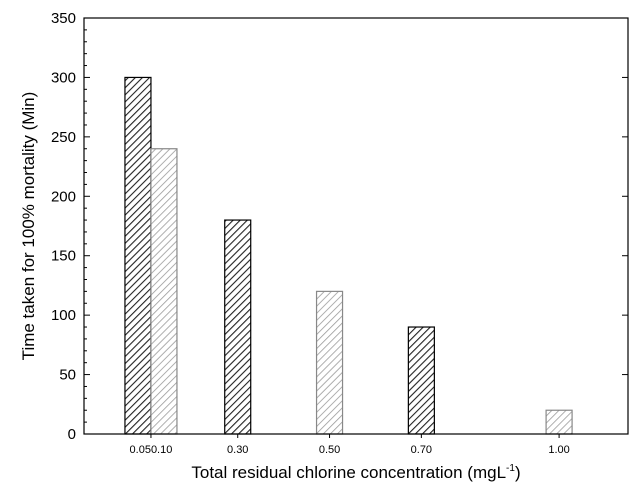  I want to click on y-tick-label: 250, so click(63, 137).